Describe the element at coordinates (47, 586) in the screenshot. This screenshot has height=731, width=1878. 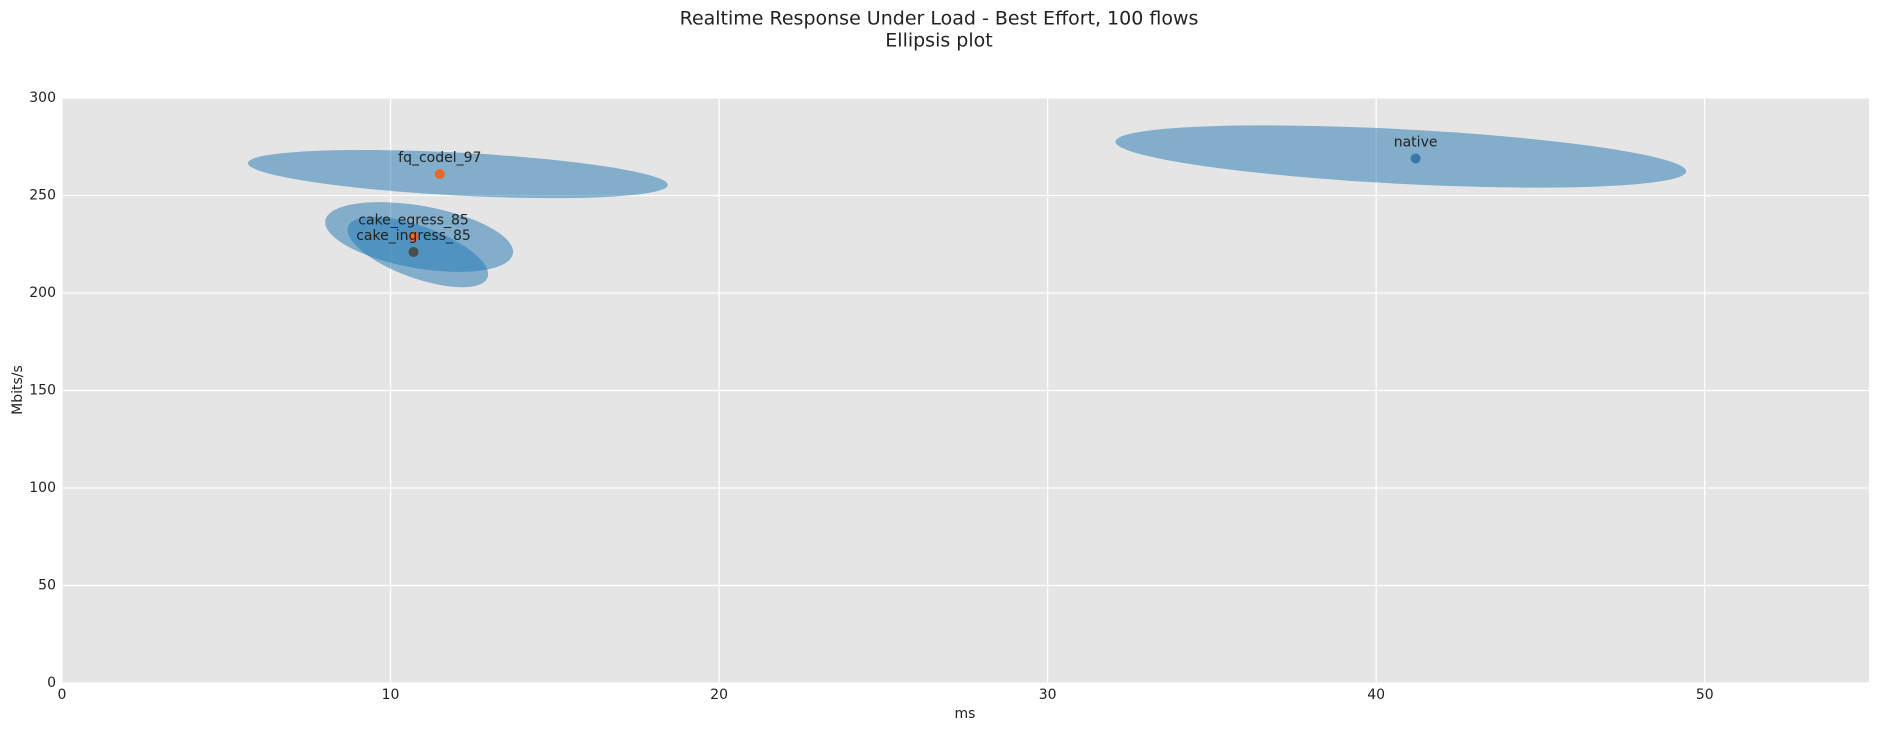
I see `y-tick-label: 50` at that location.